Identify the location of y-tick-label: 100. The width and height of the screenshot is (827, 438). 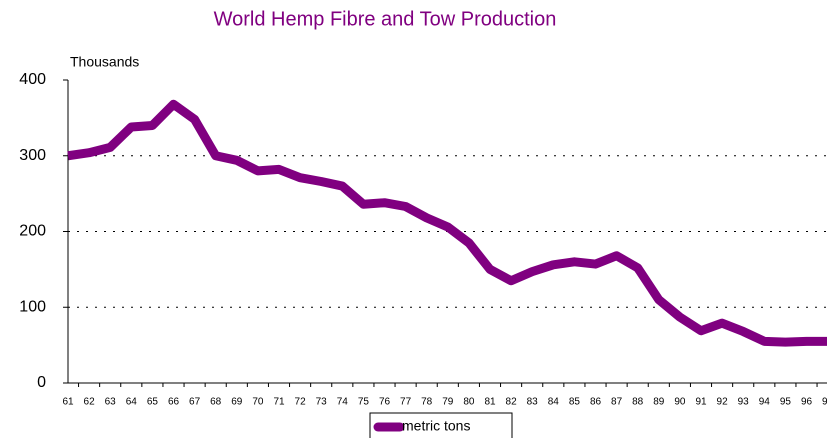
(32, 306).